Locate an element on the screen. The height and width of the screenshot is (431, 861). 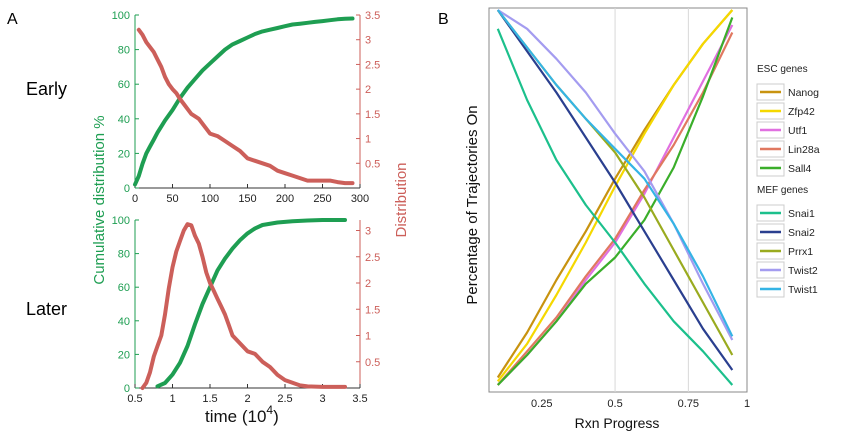
later-chart: 0.5 1 1.5 2 2.5 3 3.5 0 20 40 60 80 100 0.5 1 1.5 2 2.5 3 is located at coordinates (246, 310).